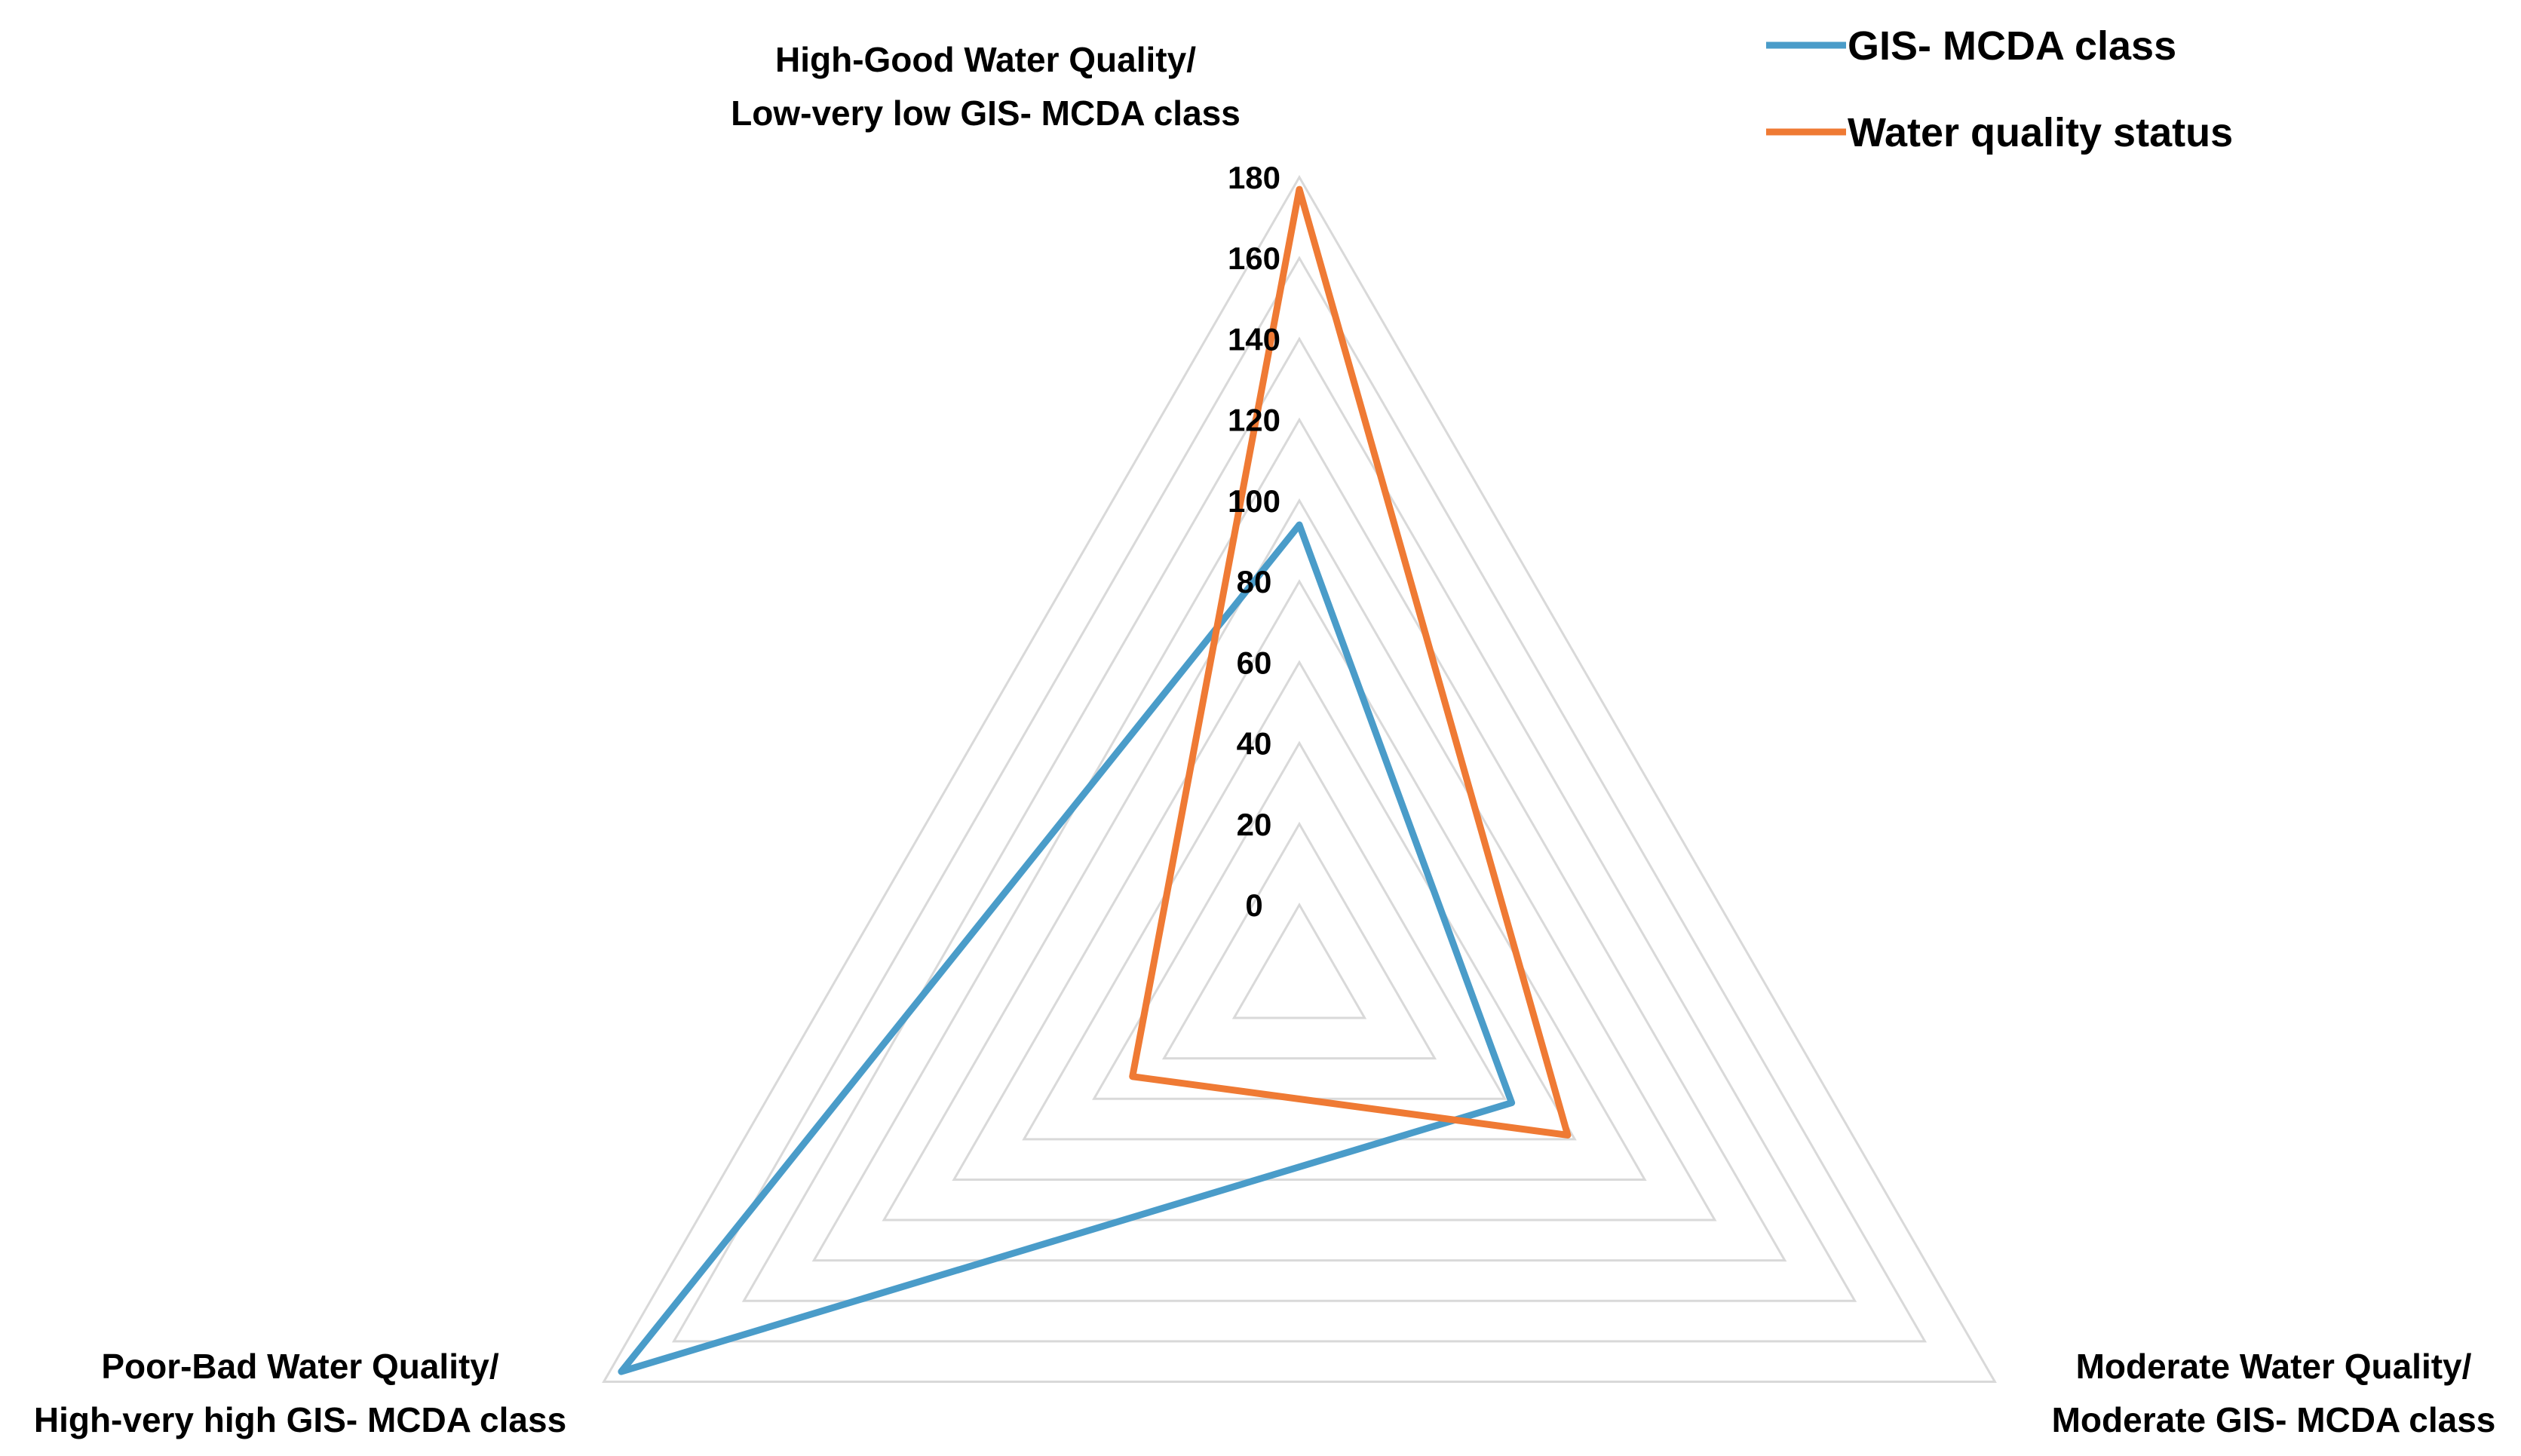 The width and height of the screenshot is (2521, 1456). I want to click on legend-label-0: GIS- MCDA class, so click(2012, 46).